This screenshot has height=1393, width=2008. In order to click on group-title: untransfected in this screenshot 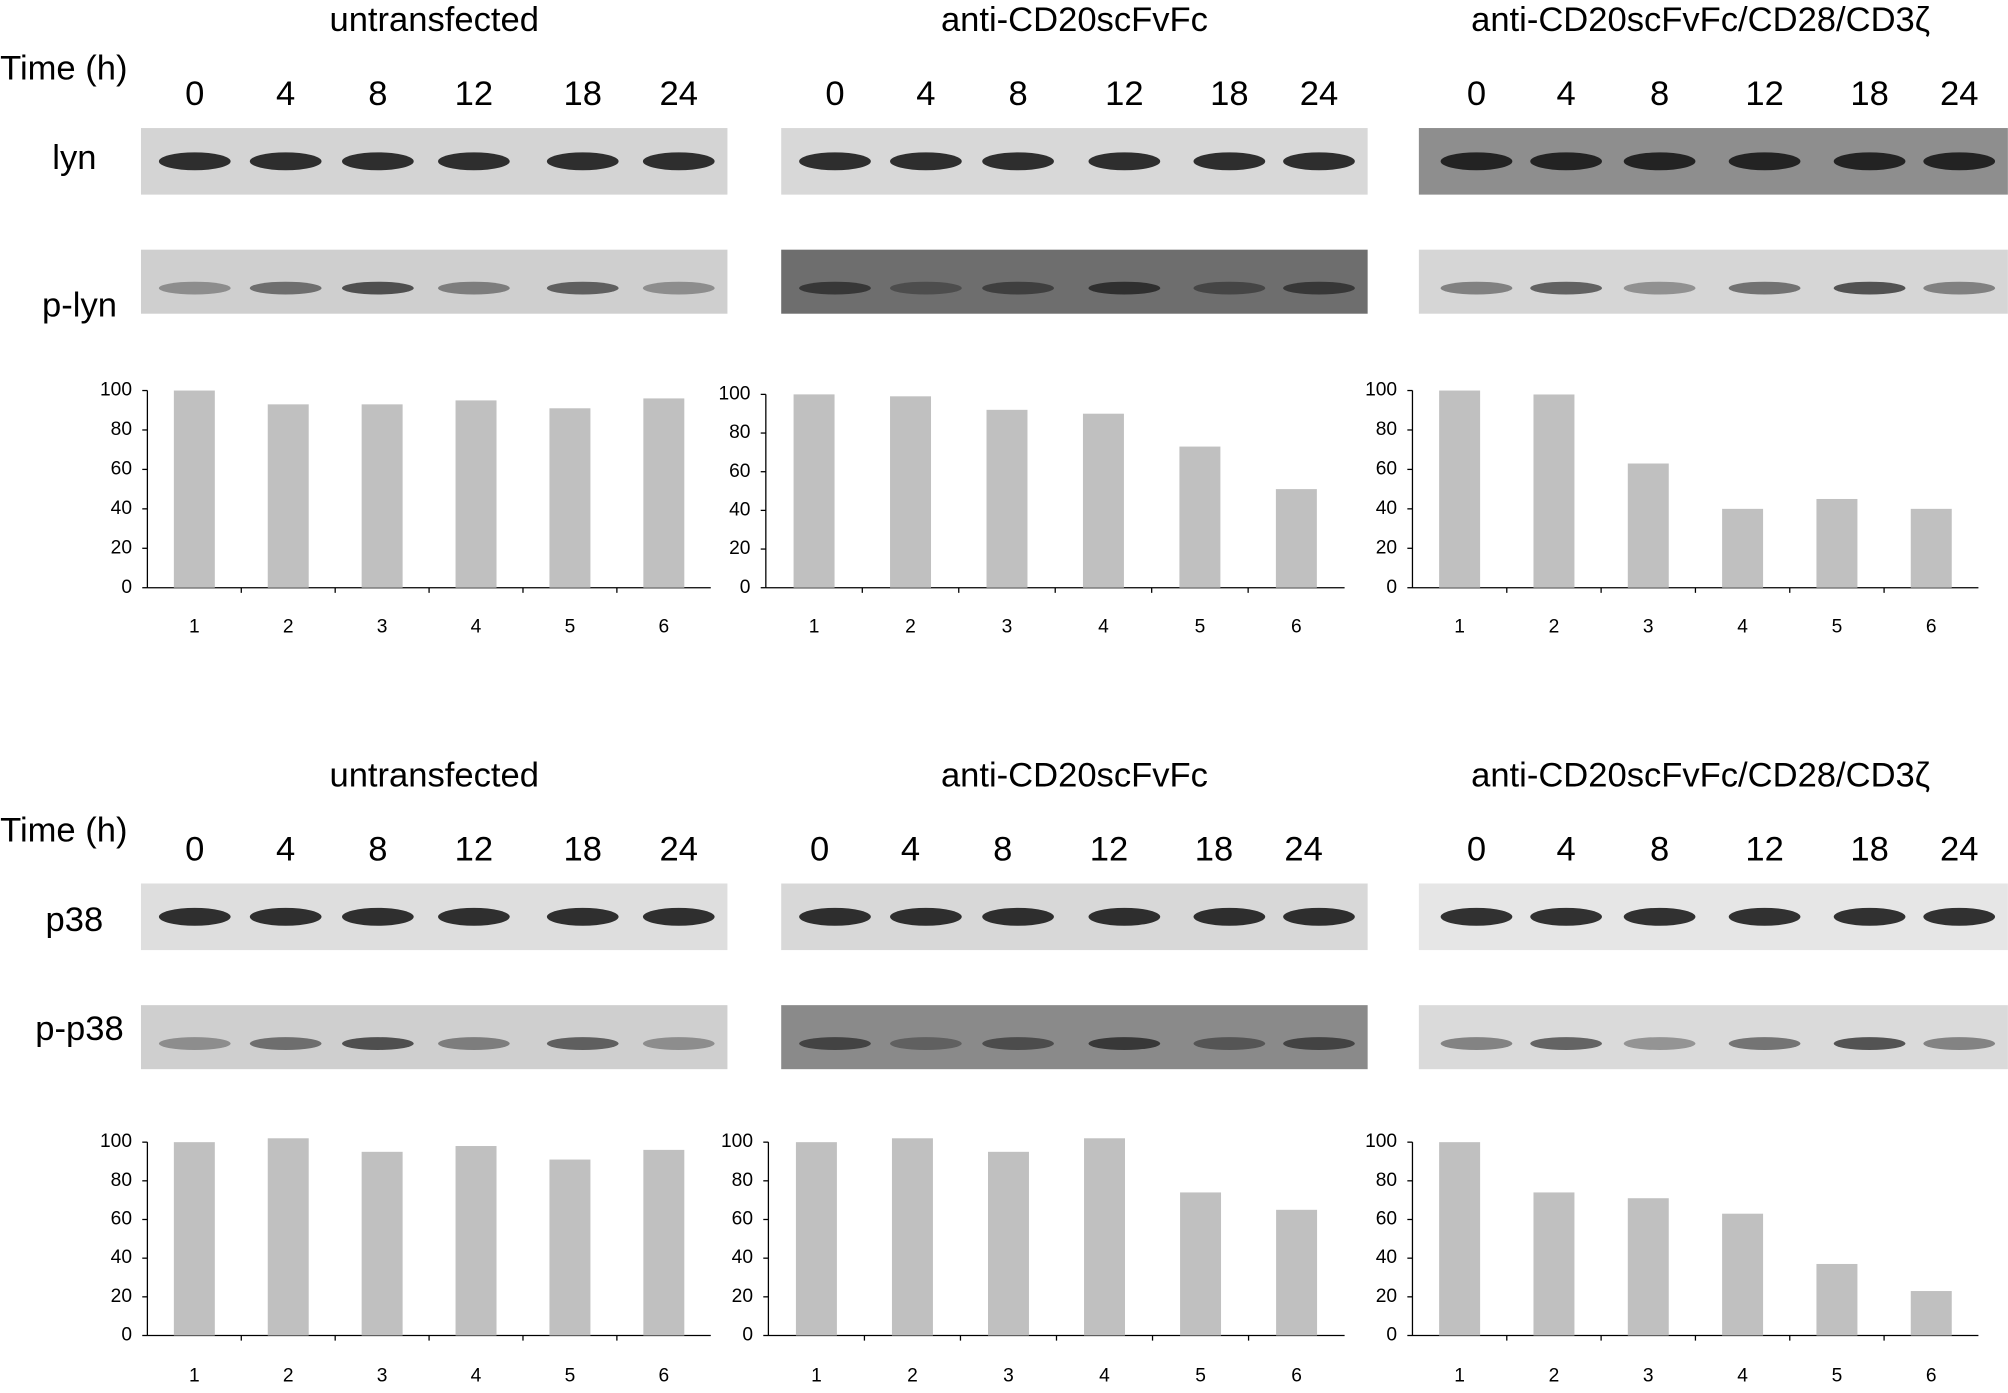, I will do `click(433, 20)`.